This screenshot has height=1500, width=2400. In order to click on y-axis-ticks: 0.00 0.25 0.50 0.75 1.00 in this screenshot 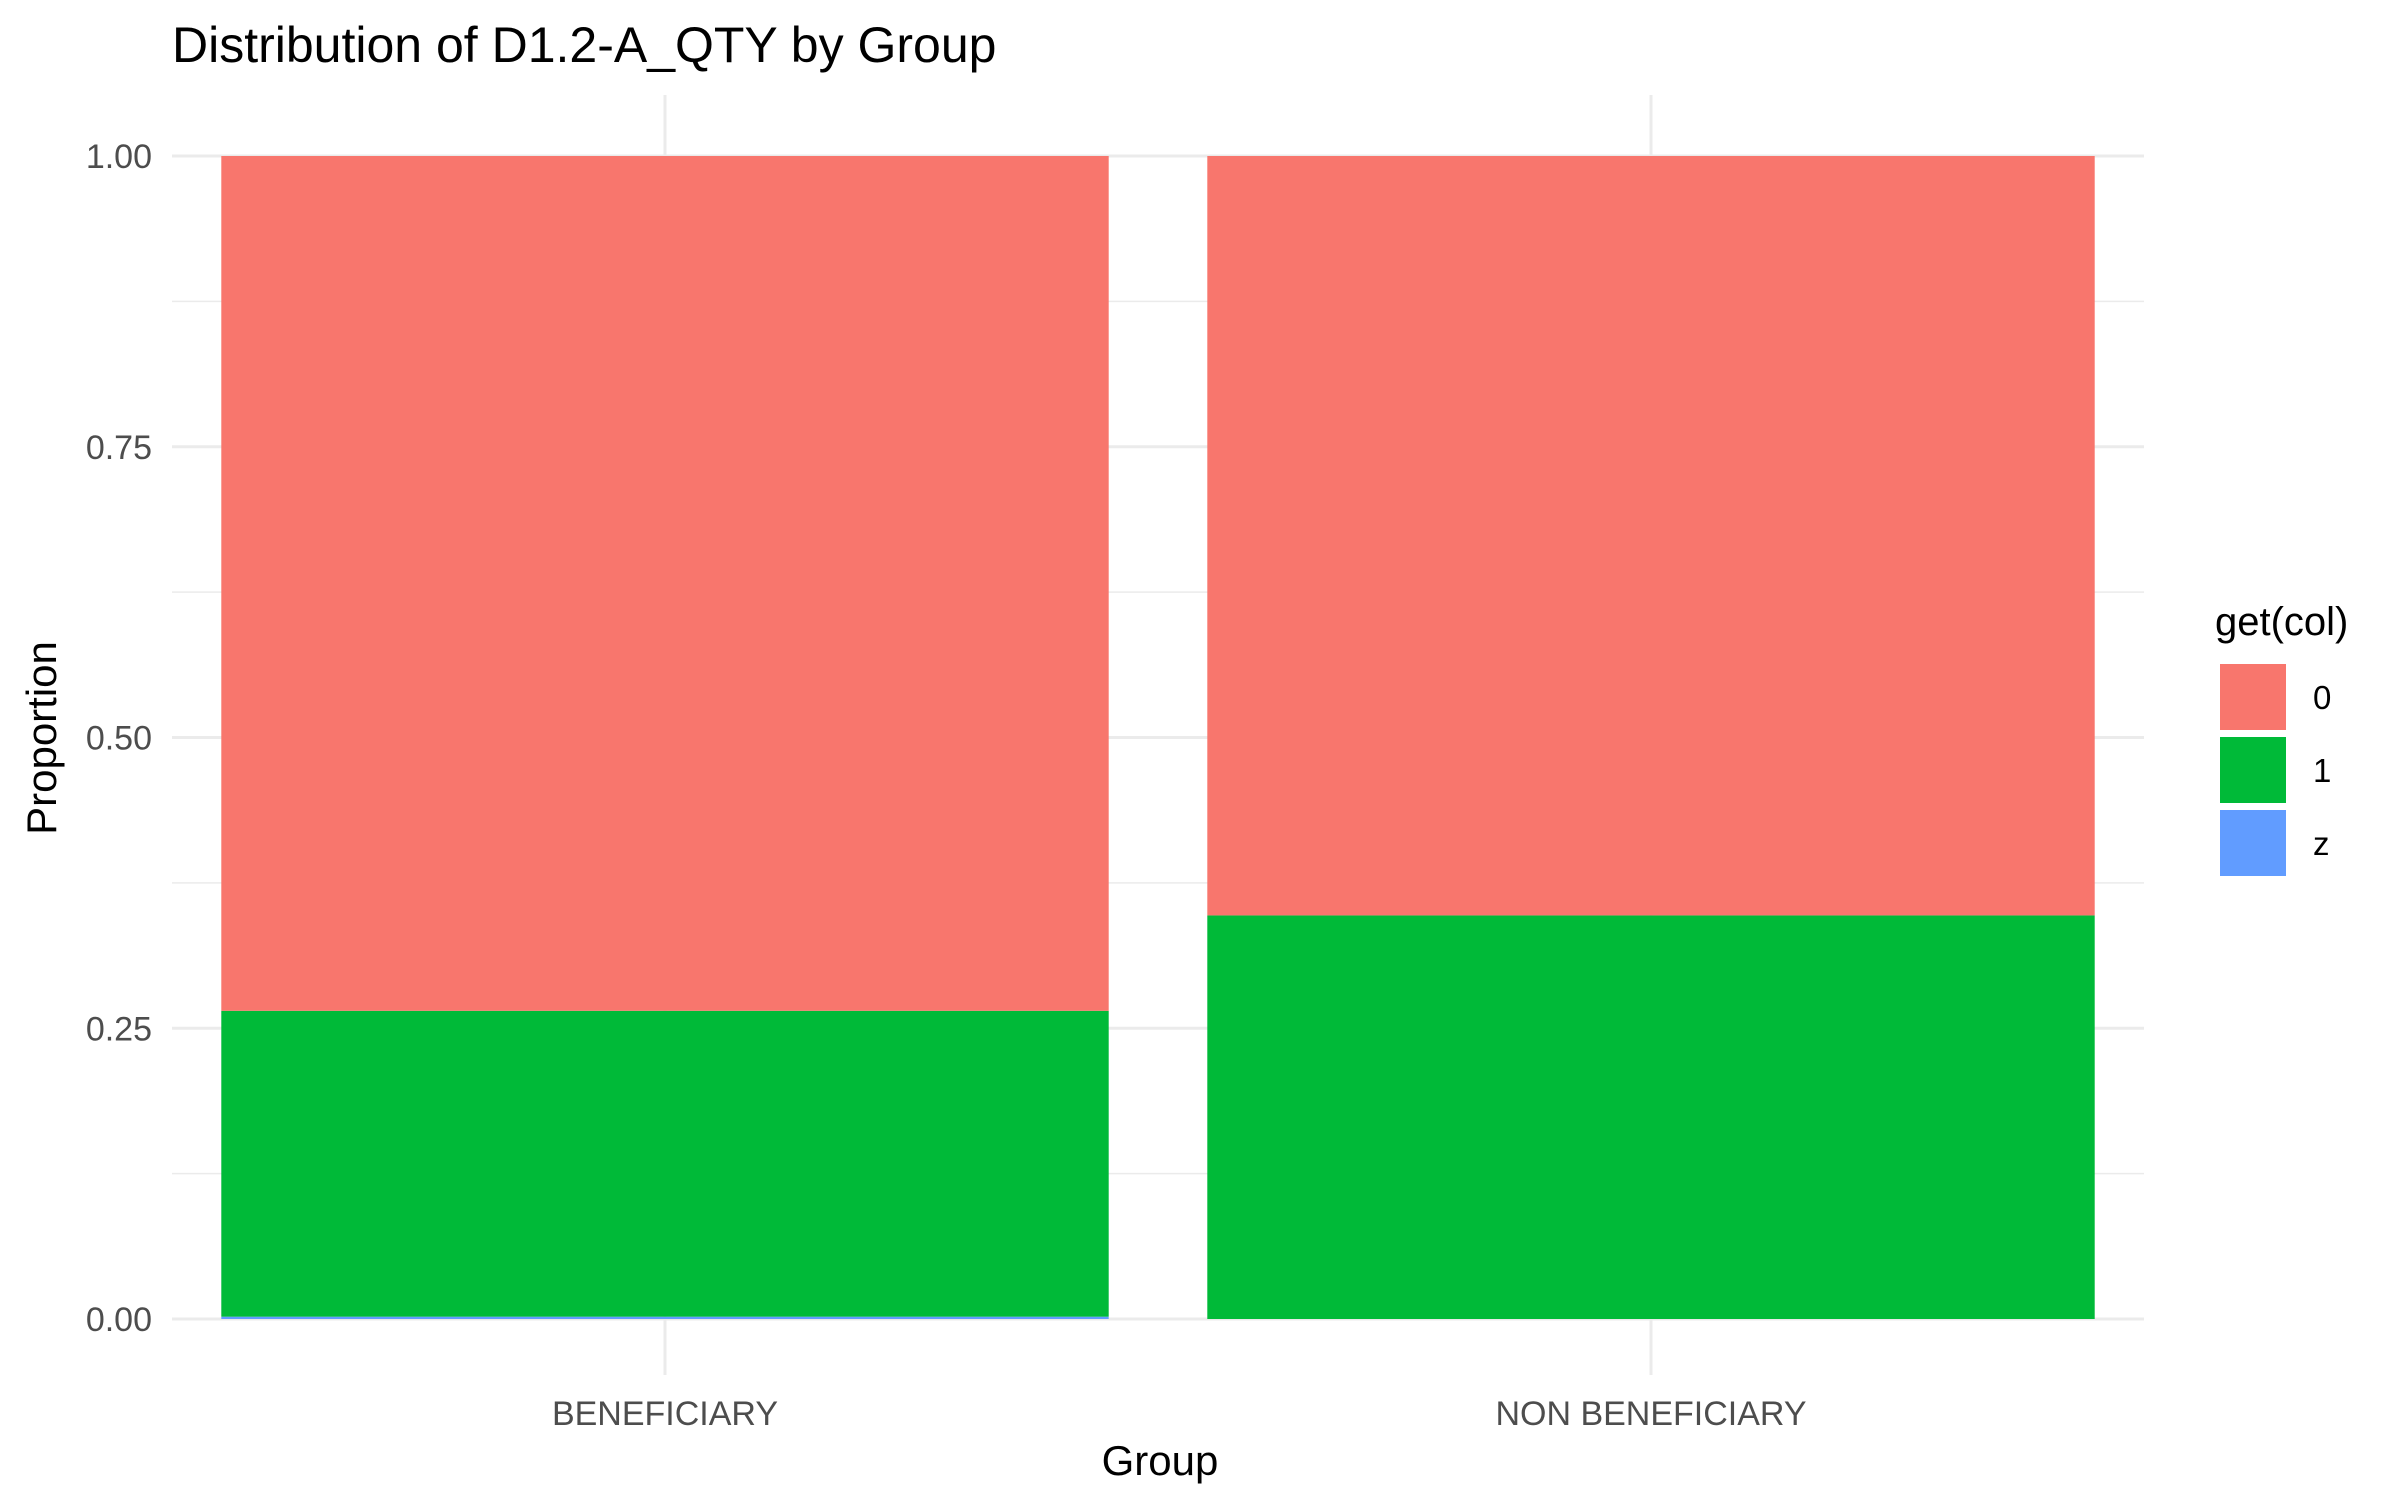, I will do `click(119, 738)`.